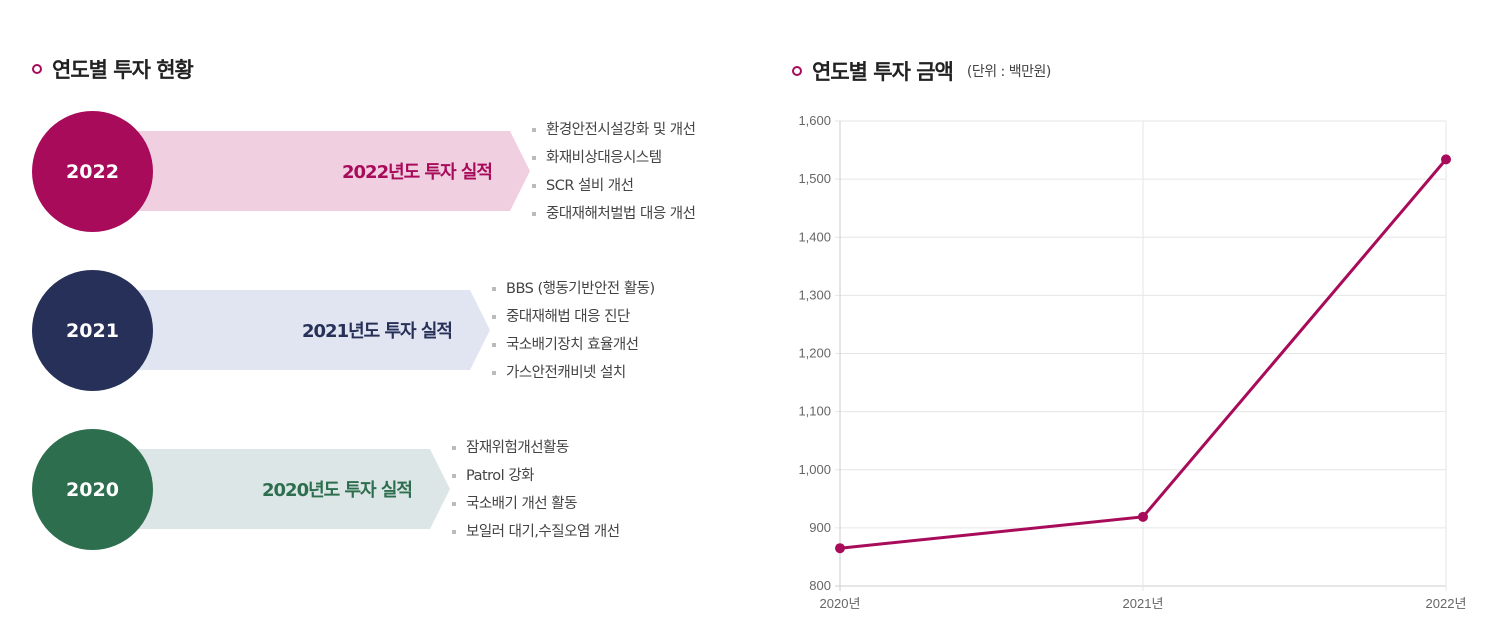 This screenshot has width=1487, height=624. Describe the element at coordinates (814, 120) in the screenshot. I see `y-tick-label: 1,600` at that location.